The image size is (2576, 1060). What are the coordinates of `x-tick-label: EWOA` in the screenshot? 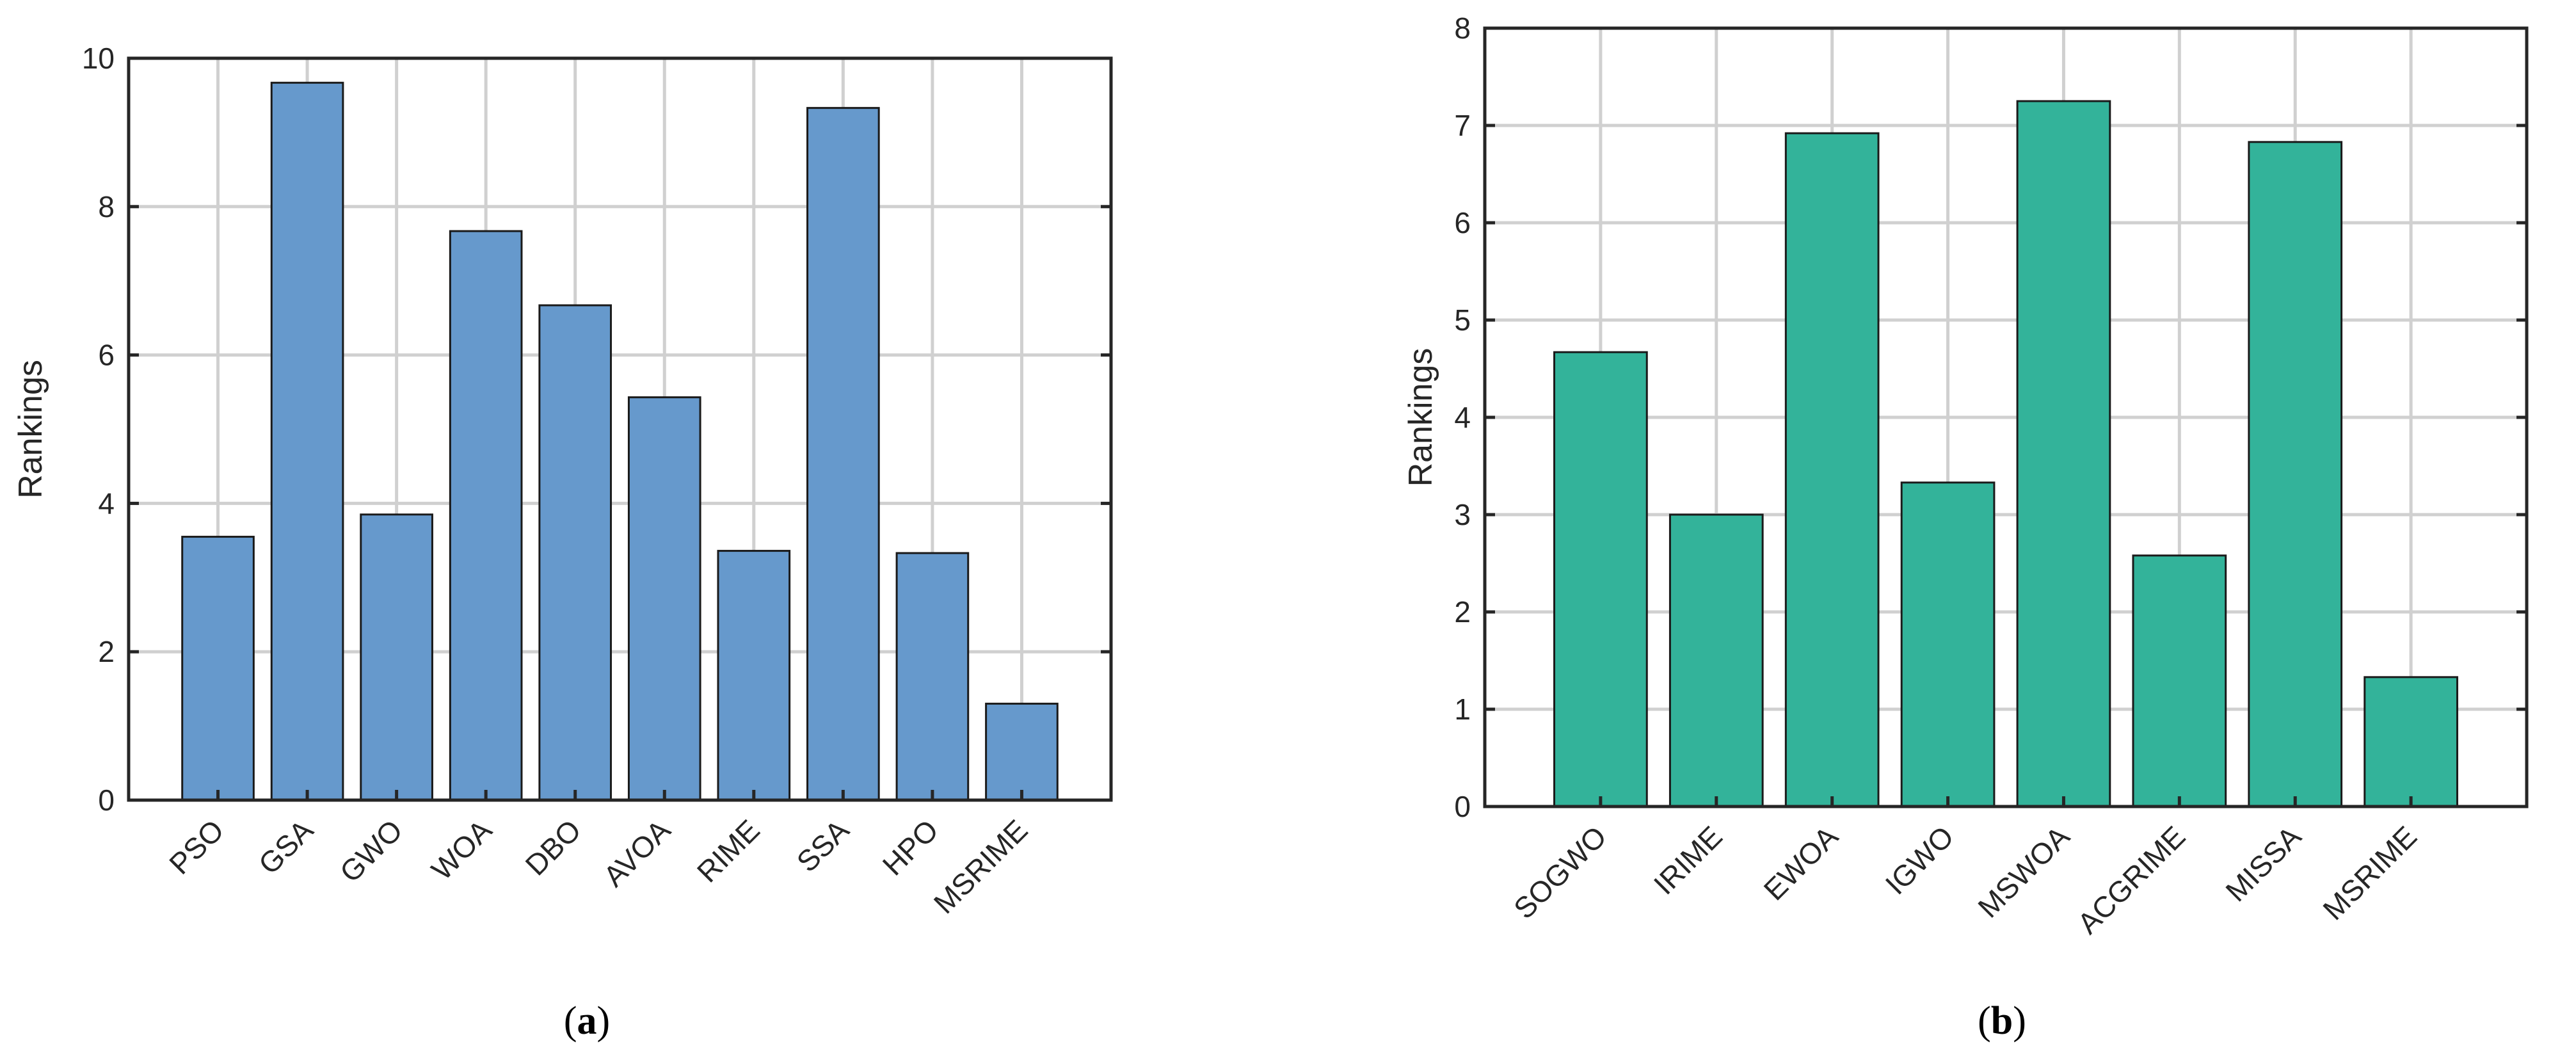 It's located at (1800, 862).